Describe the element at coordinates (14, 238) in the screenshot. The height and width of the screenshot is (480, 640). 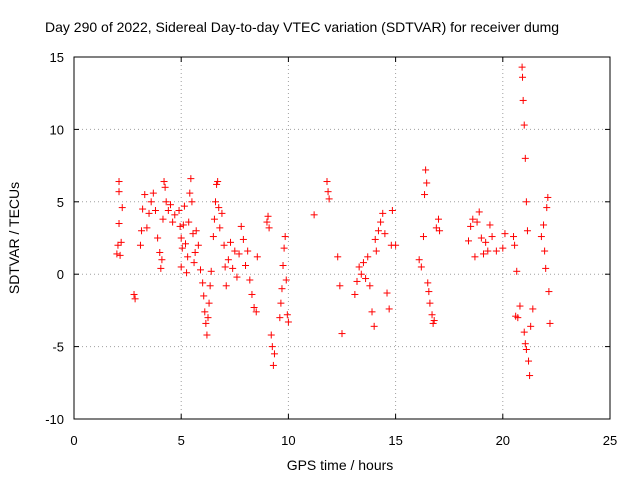
I see `y-axis-label: SDTVAR / TECUs` at that location.